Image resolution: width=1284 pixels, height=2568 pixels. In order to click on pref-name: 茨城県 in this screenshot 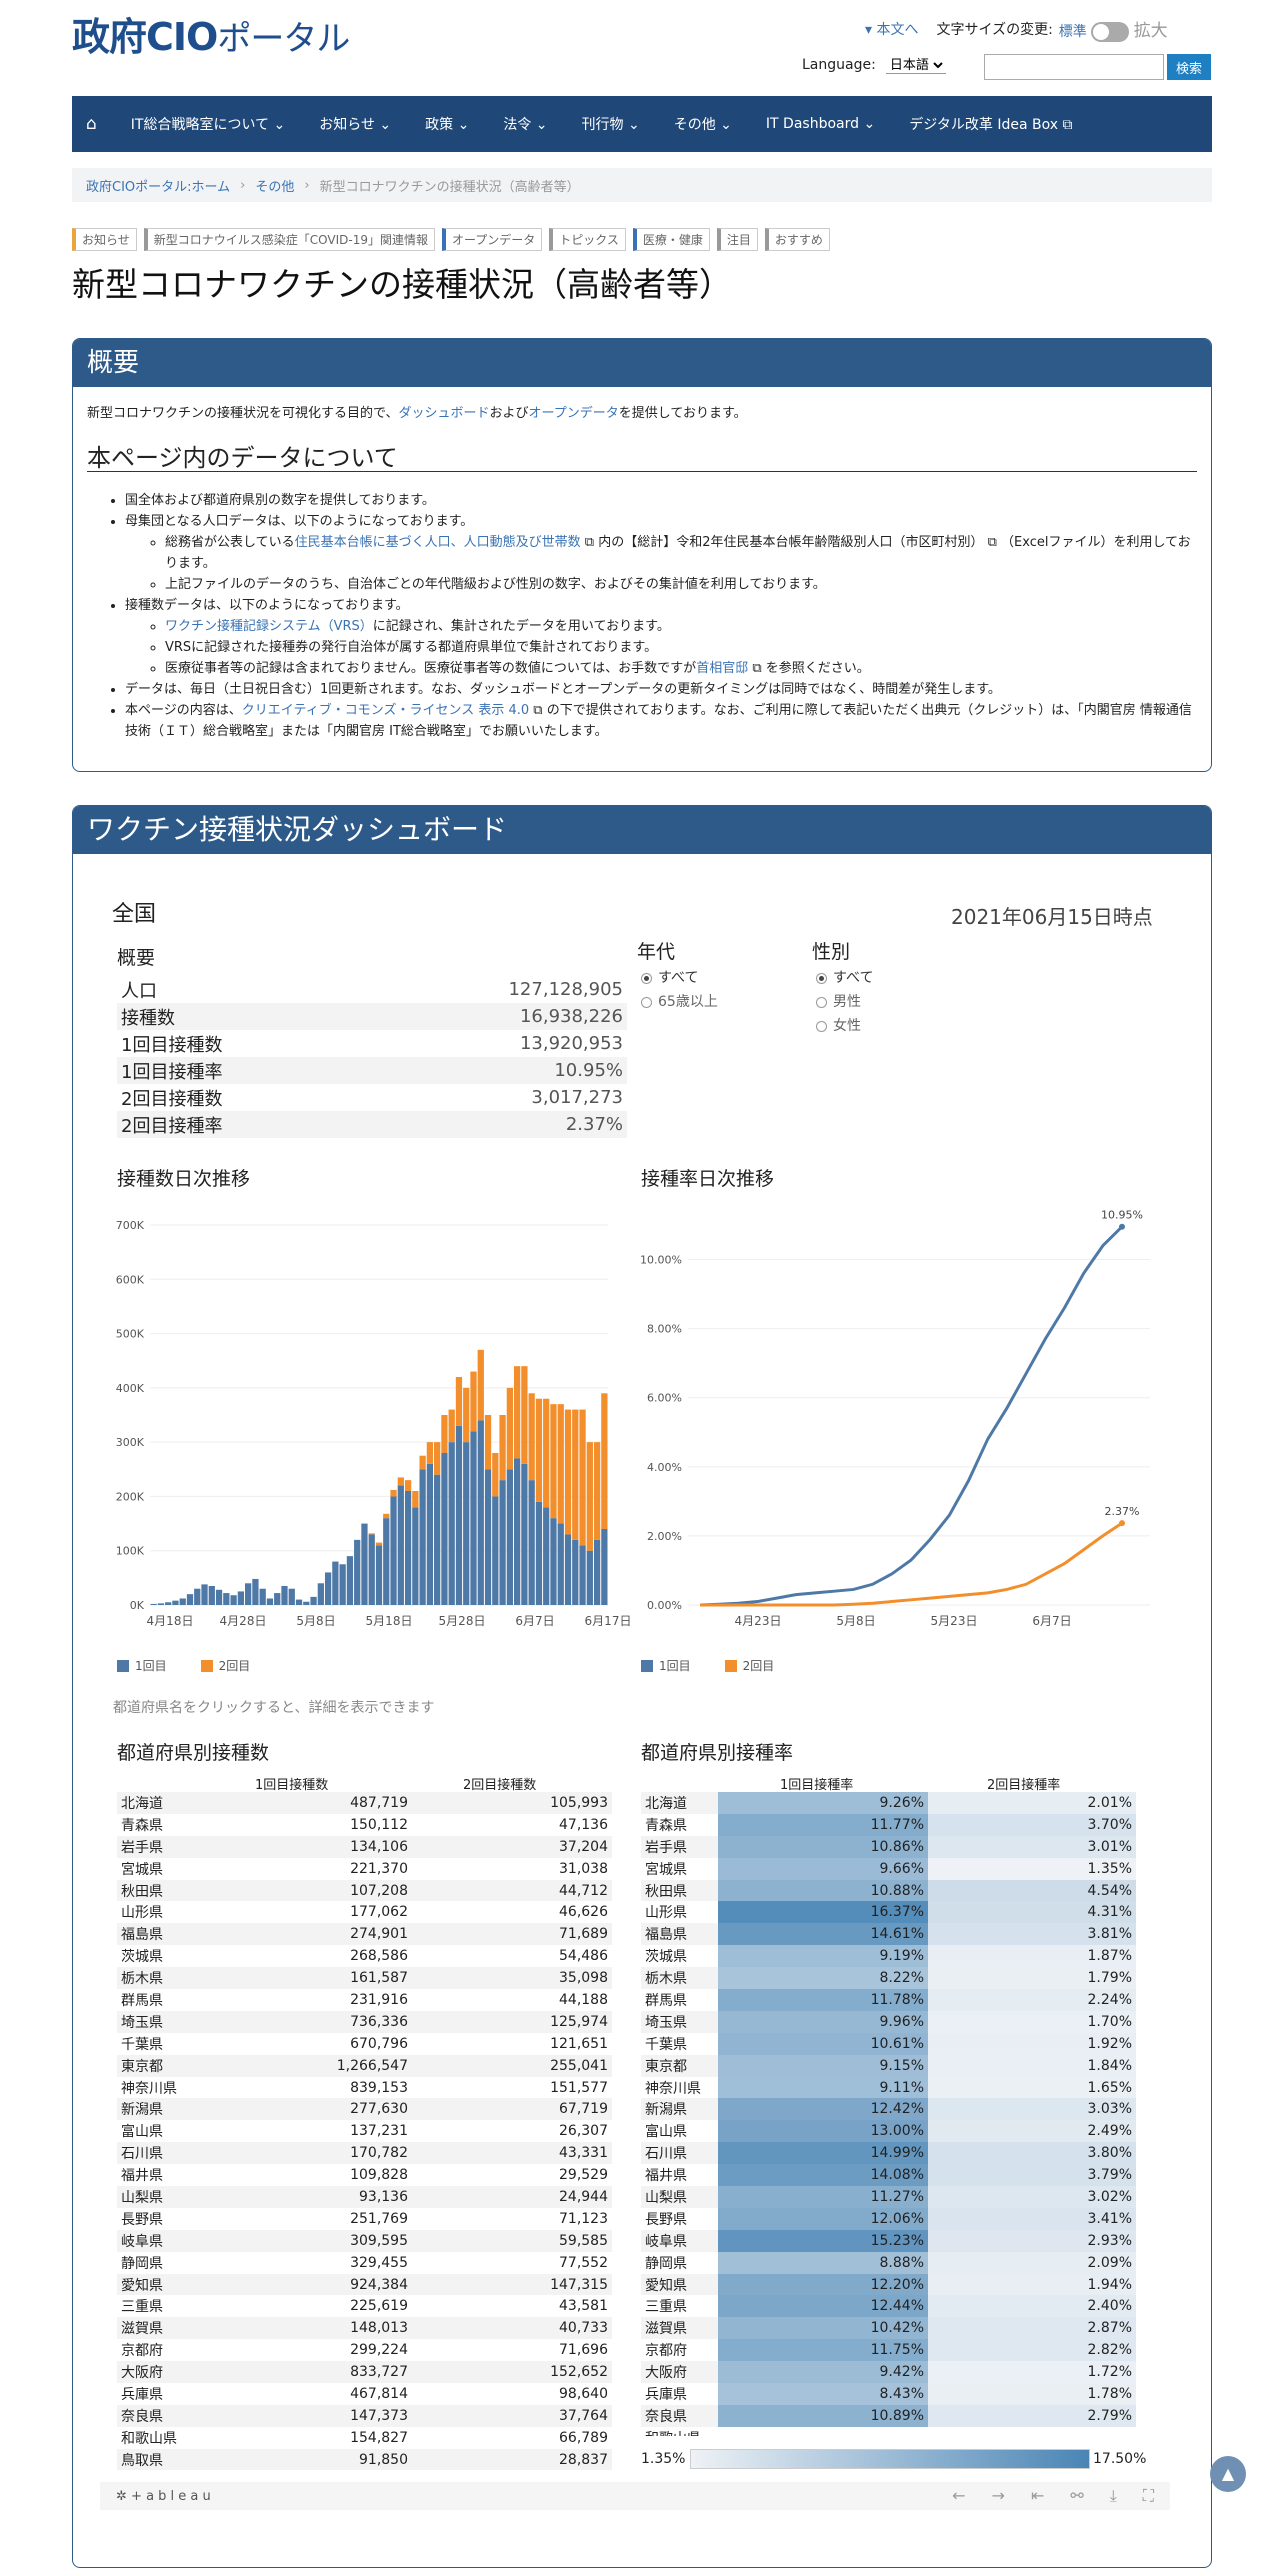, I will do `click(142, 1957)`.